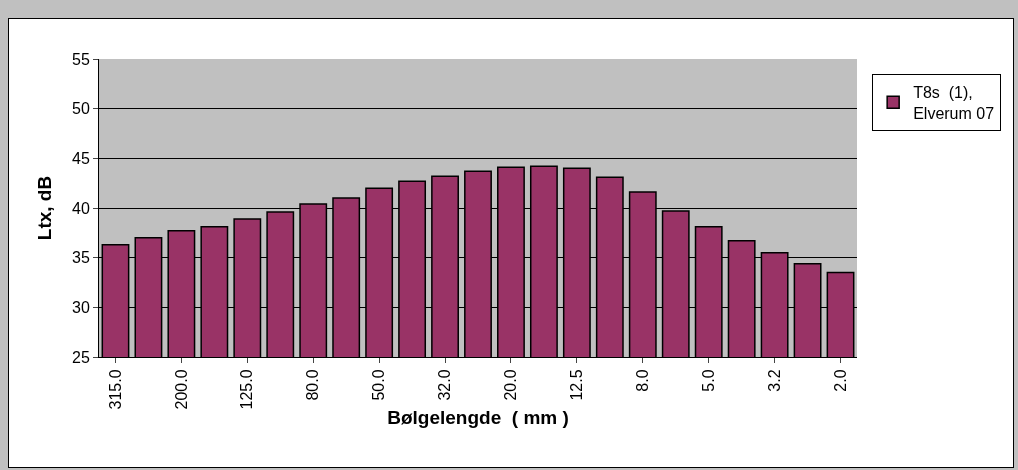 The width and height of the screenshot is (1018, 470). I want to click on x-tick-label: 2.0, so click(840, 380).